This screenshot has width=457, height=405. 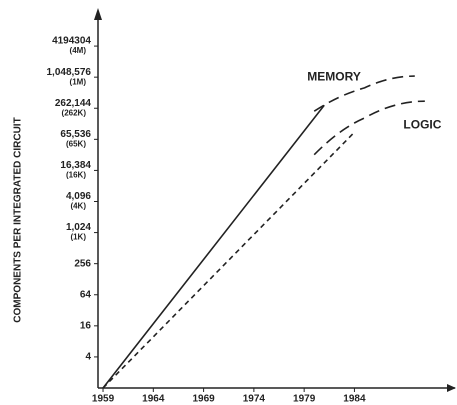 I want to click on y-tick-label: 1,024, so click(x=78, y=227).